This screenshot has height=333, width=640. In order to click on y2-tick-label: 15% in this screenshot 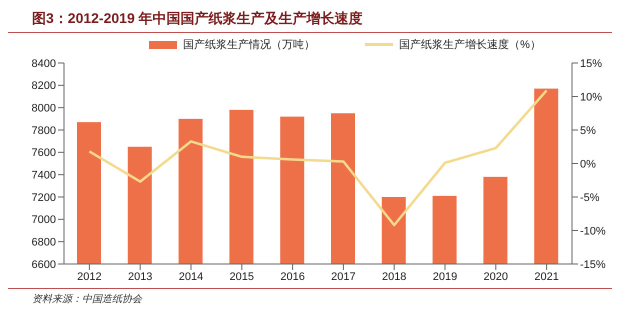, I will do `click(591, 64)`.